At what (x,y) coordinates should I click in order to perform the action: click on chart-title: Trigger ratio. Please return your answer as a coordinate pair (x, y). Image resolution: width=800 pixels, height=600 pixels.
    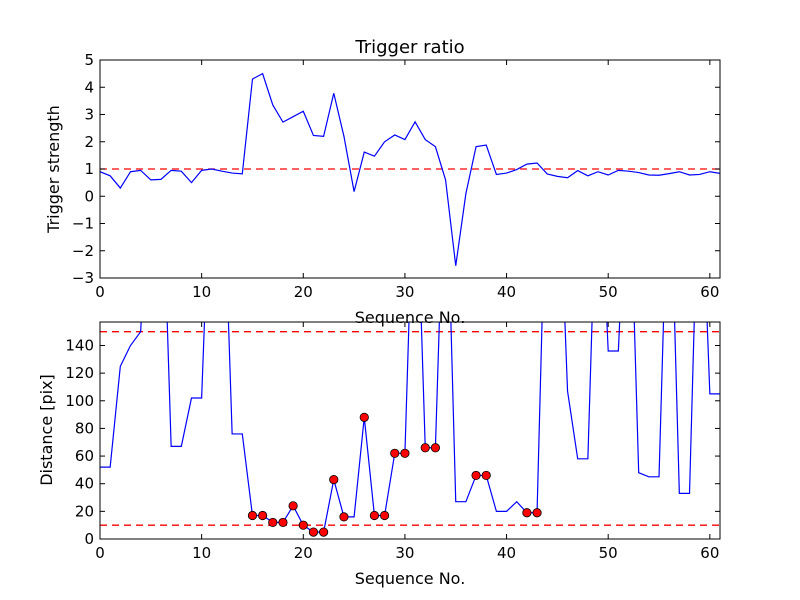
    Looking at the image, I should click on (409, 47).